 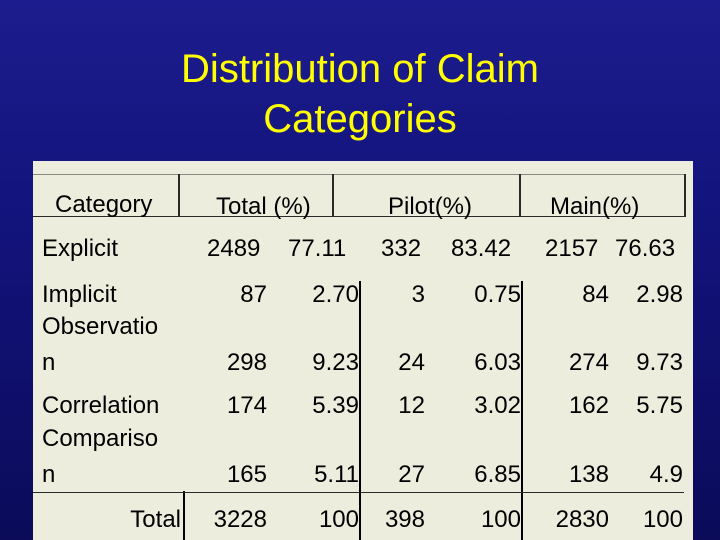 I want to click on row-observation-total-n: 298, so click(x=246, y=362).